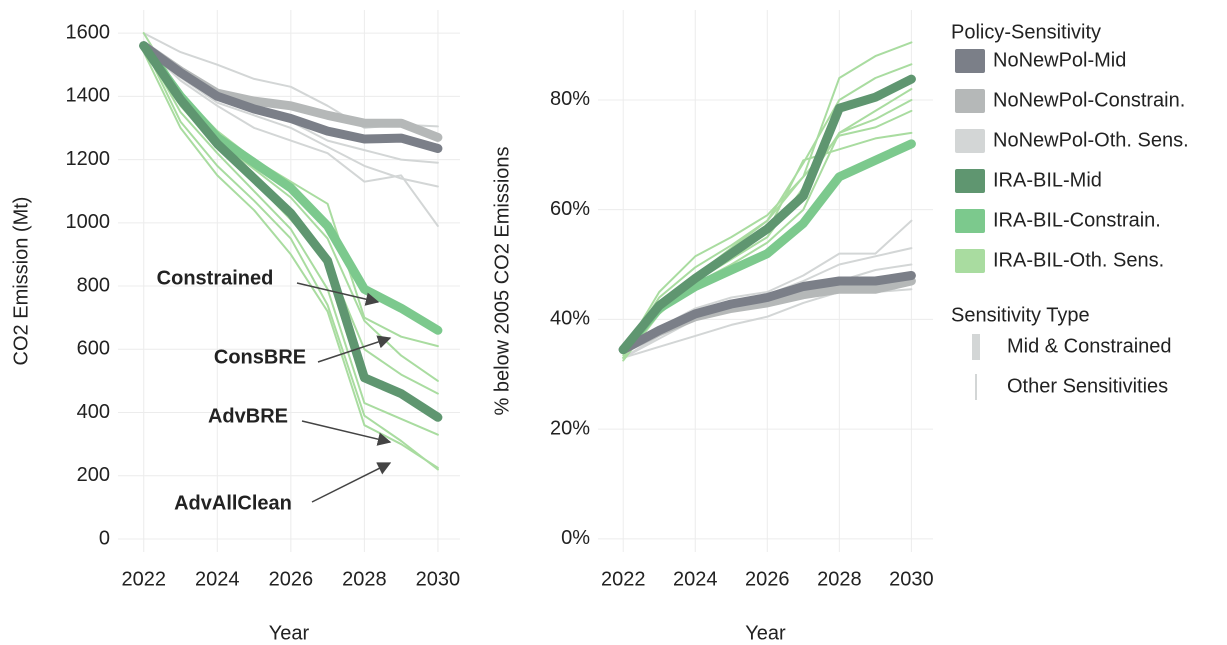  Describe the element at coordinates (1026, 32) in the screenshot. I see `legend-title: Policy-Sensitivity` at that location.